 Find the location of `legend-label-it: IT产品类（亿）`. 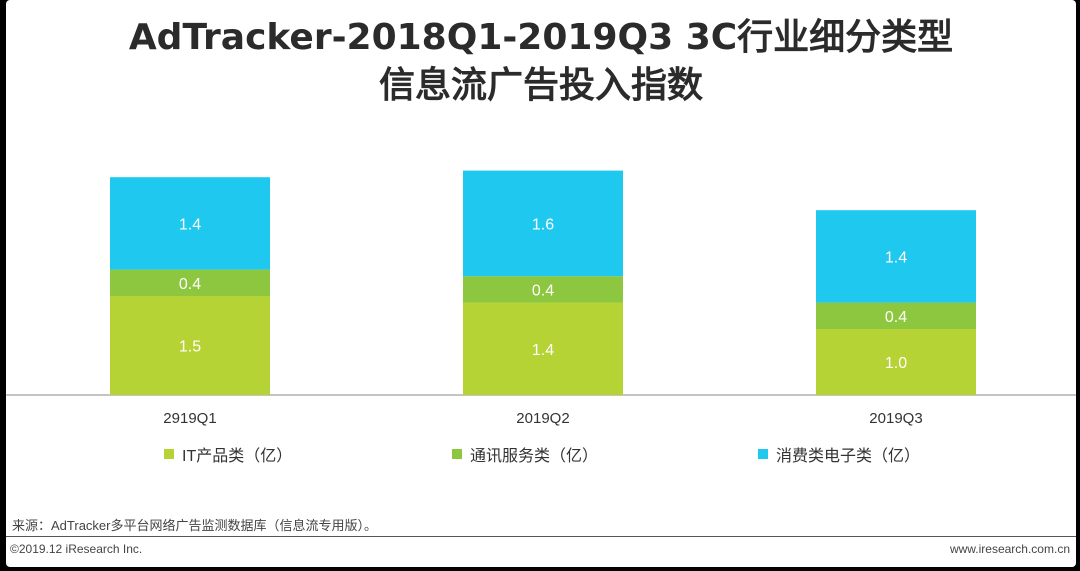

legend-label-it: IT产品类（亿） is located at coordinates (237, 456).